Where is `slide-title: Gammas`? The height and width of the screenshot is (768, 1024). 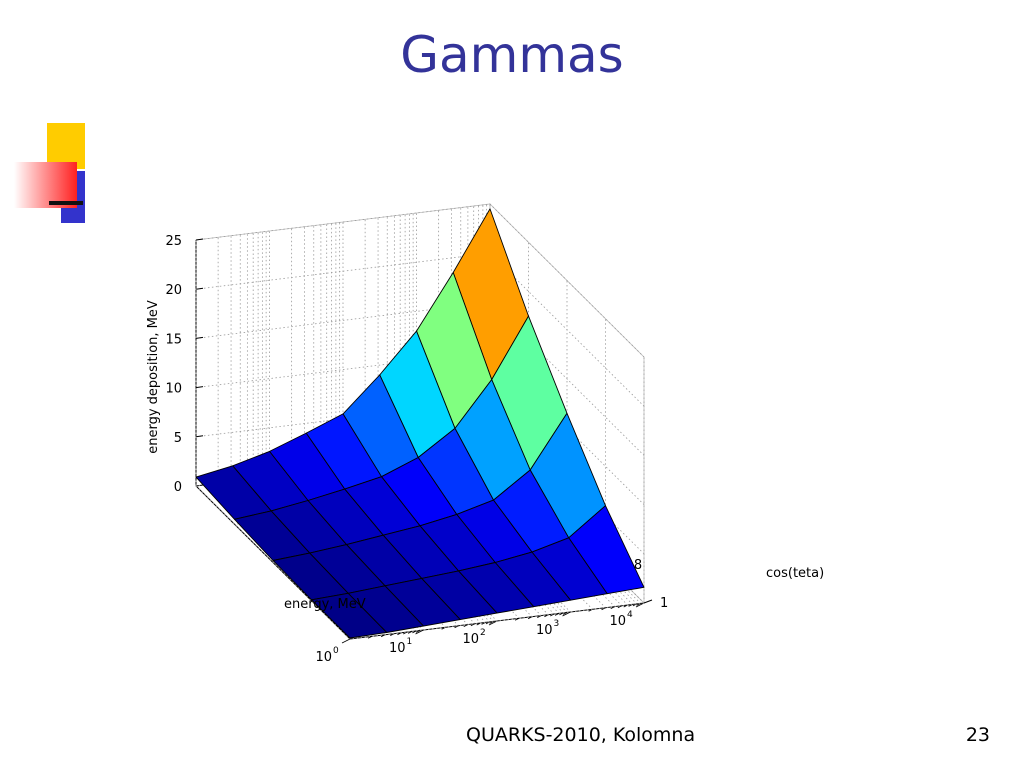
slide-title: Gammas is located at coordinates (512, 55).